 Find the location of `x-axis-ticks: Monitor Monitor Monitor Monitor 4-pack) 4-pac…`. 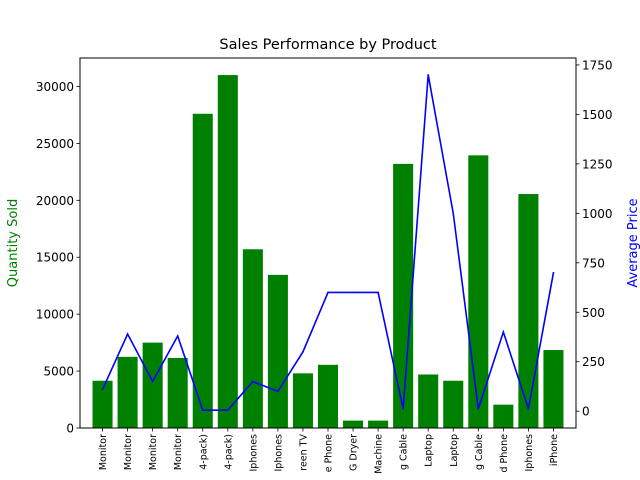

x-axis-ticks: Monitor Monitor Monitor Monitor 4-pack) 4-pac… is located at coordinates (329, 451).